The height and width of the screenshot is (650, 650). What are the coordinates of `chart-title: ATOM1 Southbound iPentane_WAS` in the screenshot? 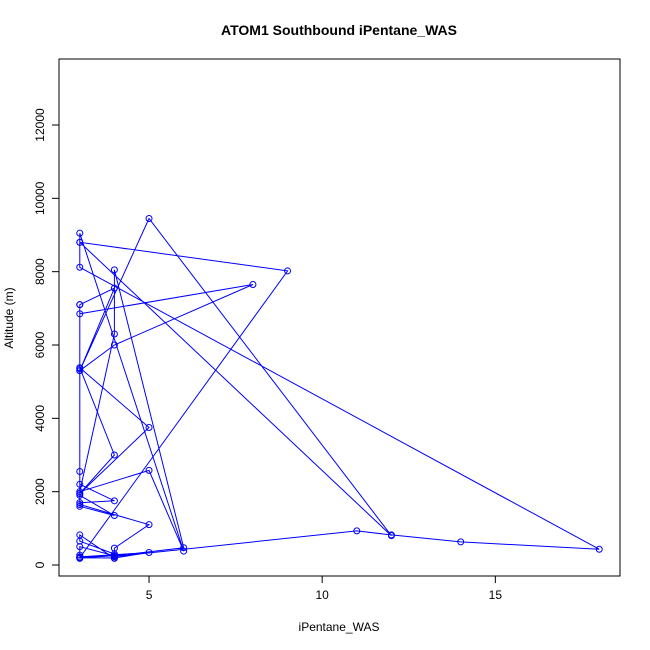 It's located at (339, 30).